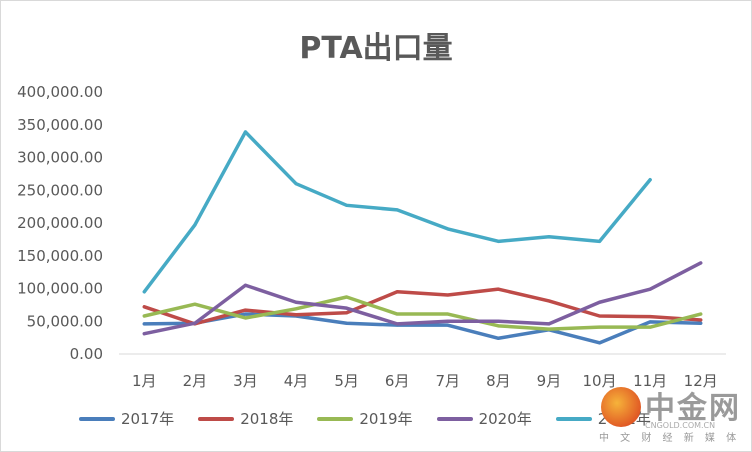 The image size is (752, 452). What do you see at coordinates (60, 125) in the screenshot?
I see `y-tick-label: 350,000.00` at bounding box center [60, 125].